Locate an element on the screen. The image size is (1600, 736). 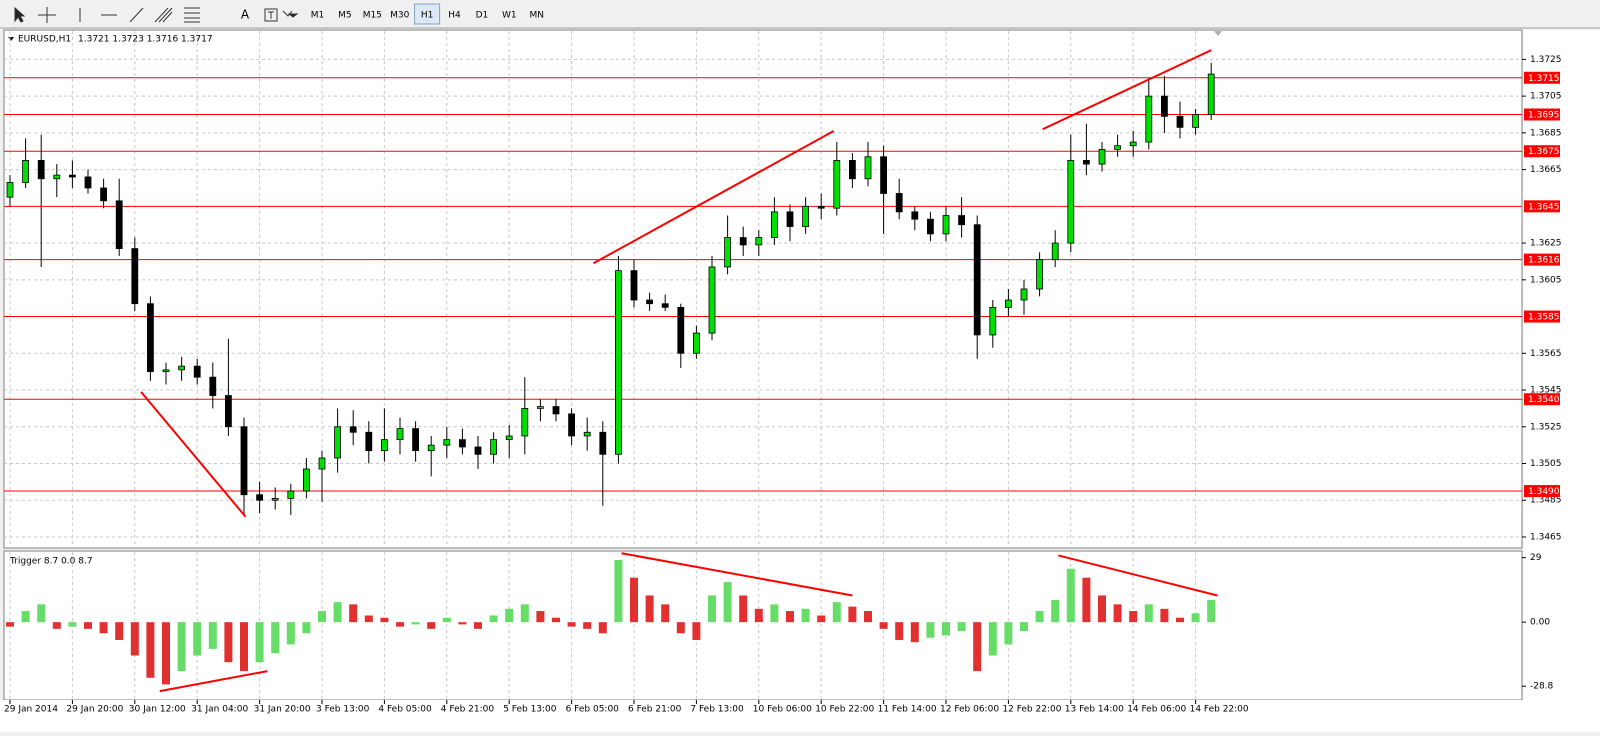
timeframe-button: MN is located at coordinates (536, 16).